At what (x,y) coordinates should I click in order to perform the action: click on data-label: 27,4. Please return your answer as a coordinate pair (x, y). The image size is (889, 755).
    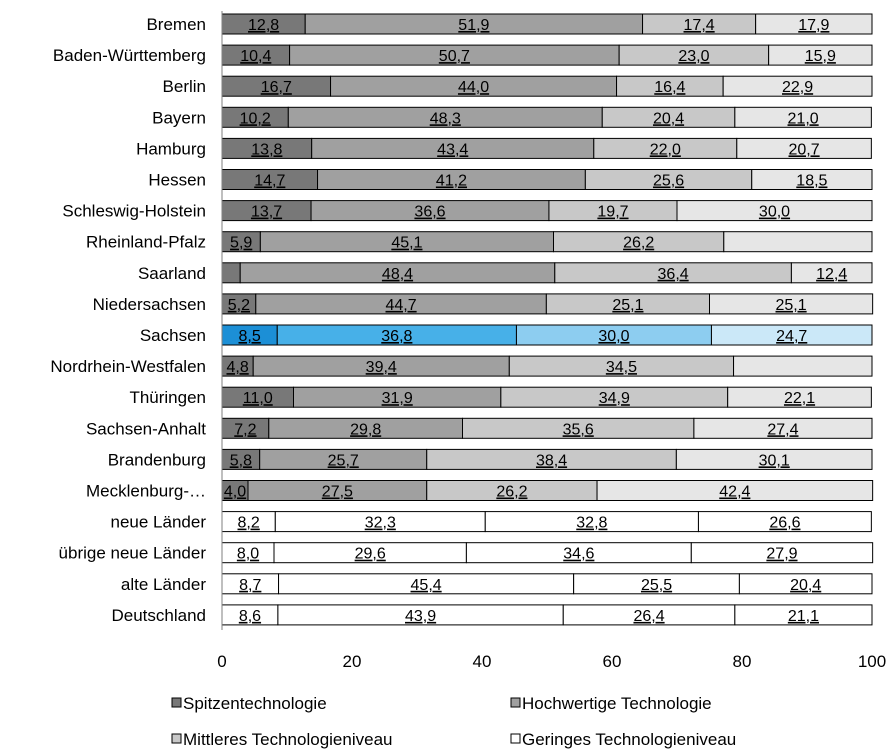
    Looking at the image, I should click on (782, 429).